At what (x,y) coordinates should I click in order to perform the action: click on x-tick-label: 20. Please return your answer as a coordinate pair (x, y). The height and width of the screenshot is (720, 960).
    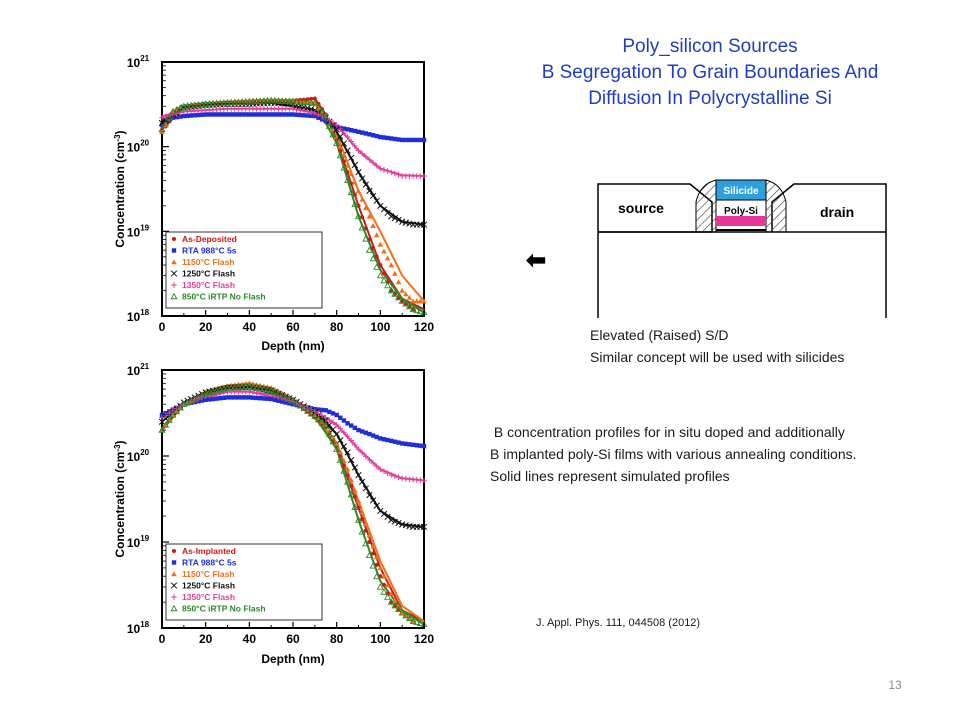
    Looking at the image, I should click on (206, 639).